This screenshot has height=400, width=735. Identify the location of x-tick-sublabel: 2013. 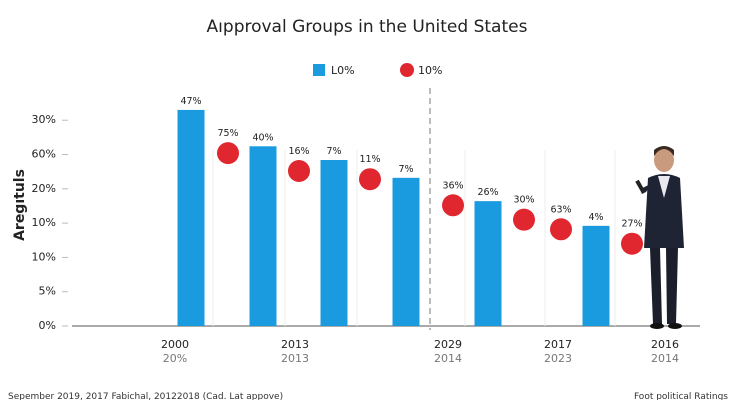
(295, 358).